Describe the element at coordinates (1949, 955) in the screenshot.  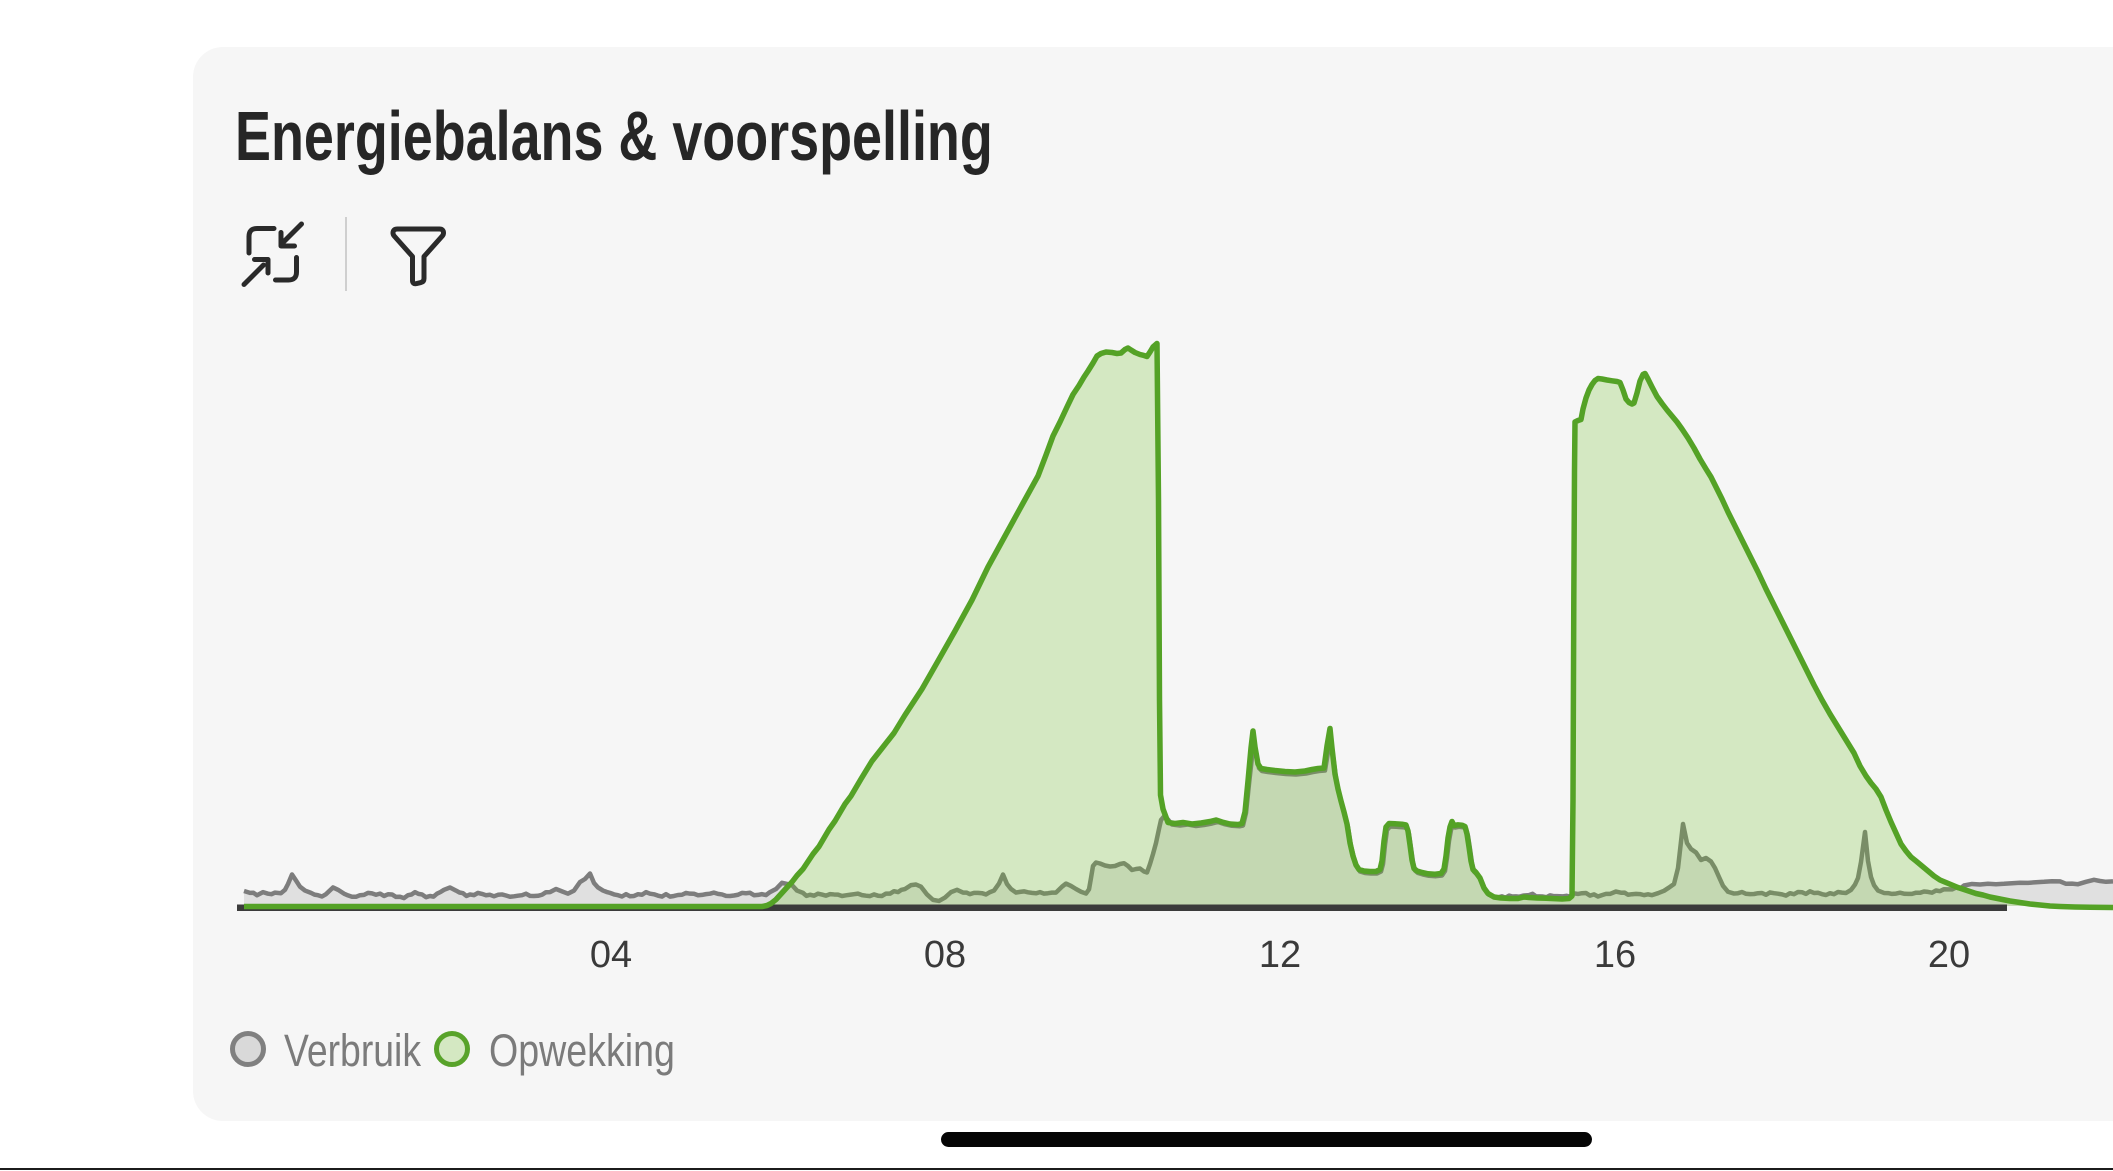
I see `svg-text: 20` at that location.